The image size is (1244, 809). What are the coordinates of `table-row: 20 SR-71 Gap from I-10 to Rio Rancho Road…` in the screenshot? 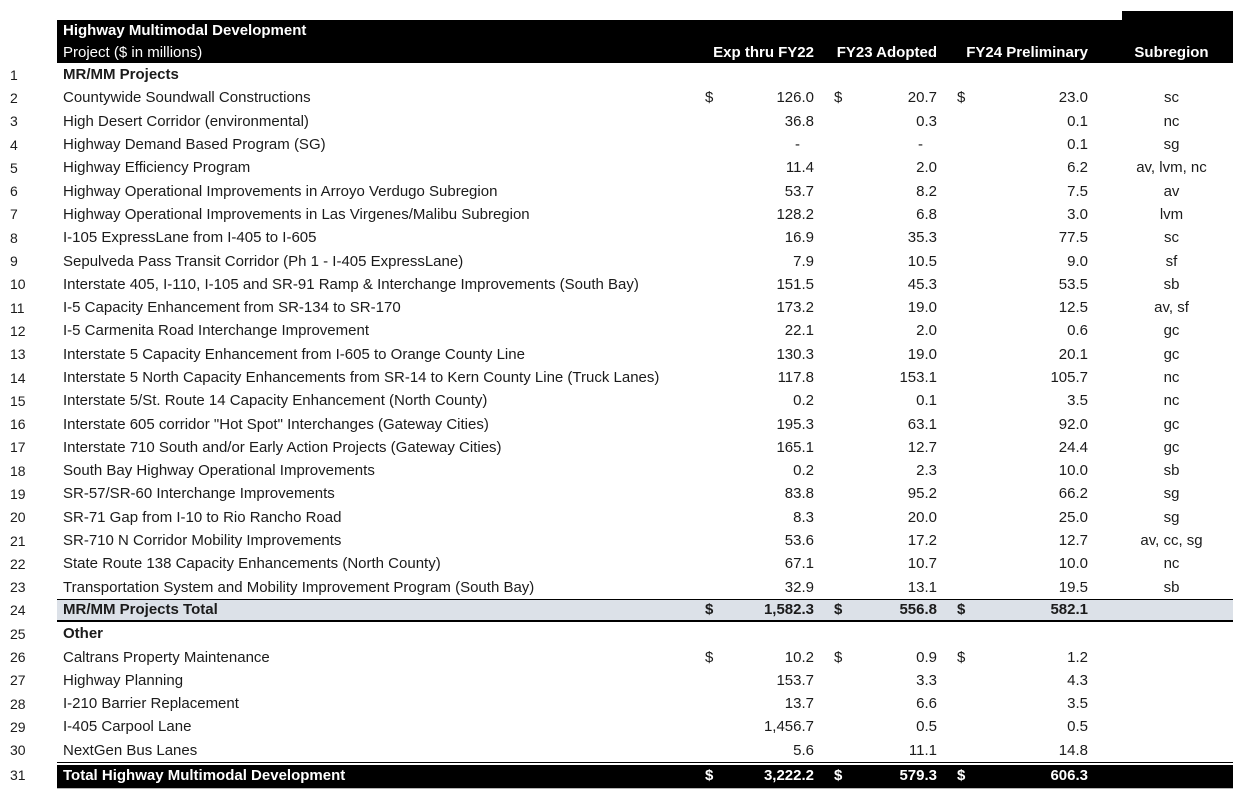 It's located at (622, 517).